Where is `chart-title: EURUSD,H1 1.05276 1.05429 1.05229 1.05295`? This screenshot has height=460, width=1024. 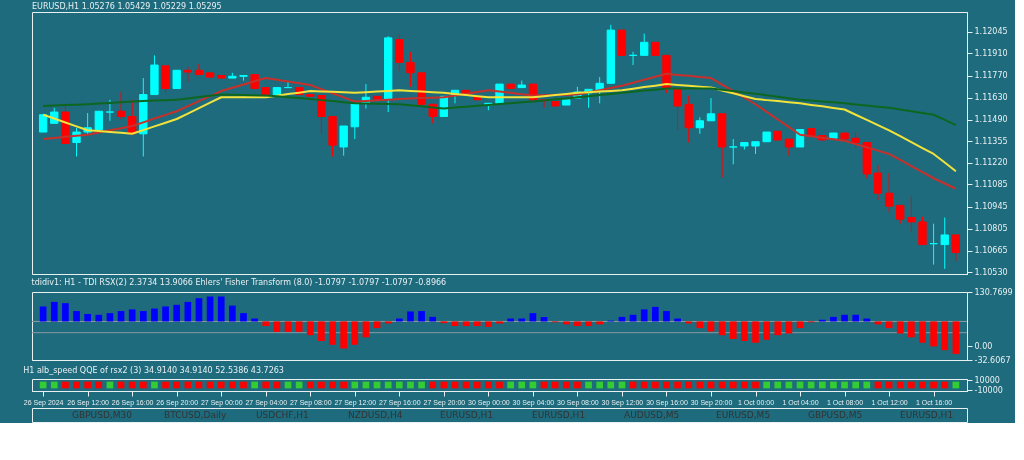 chart-title: EURUSD,H1 1.05276 1.05429 1.05229 1.05295 is located at coordinates (127, 6).